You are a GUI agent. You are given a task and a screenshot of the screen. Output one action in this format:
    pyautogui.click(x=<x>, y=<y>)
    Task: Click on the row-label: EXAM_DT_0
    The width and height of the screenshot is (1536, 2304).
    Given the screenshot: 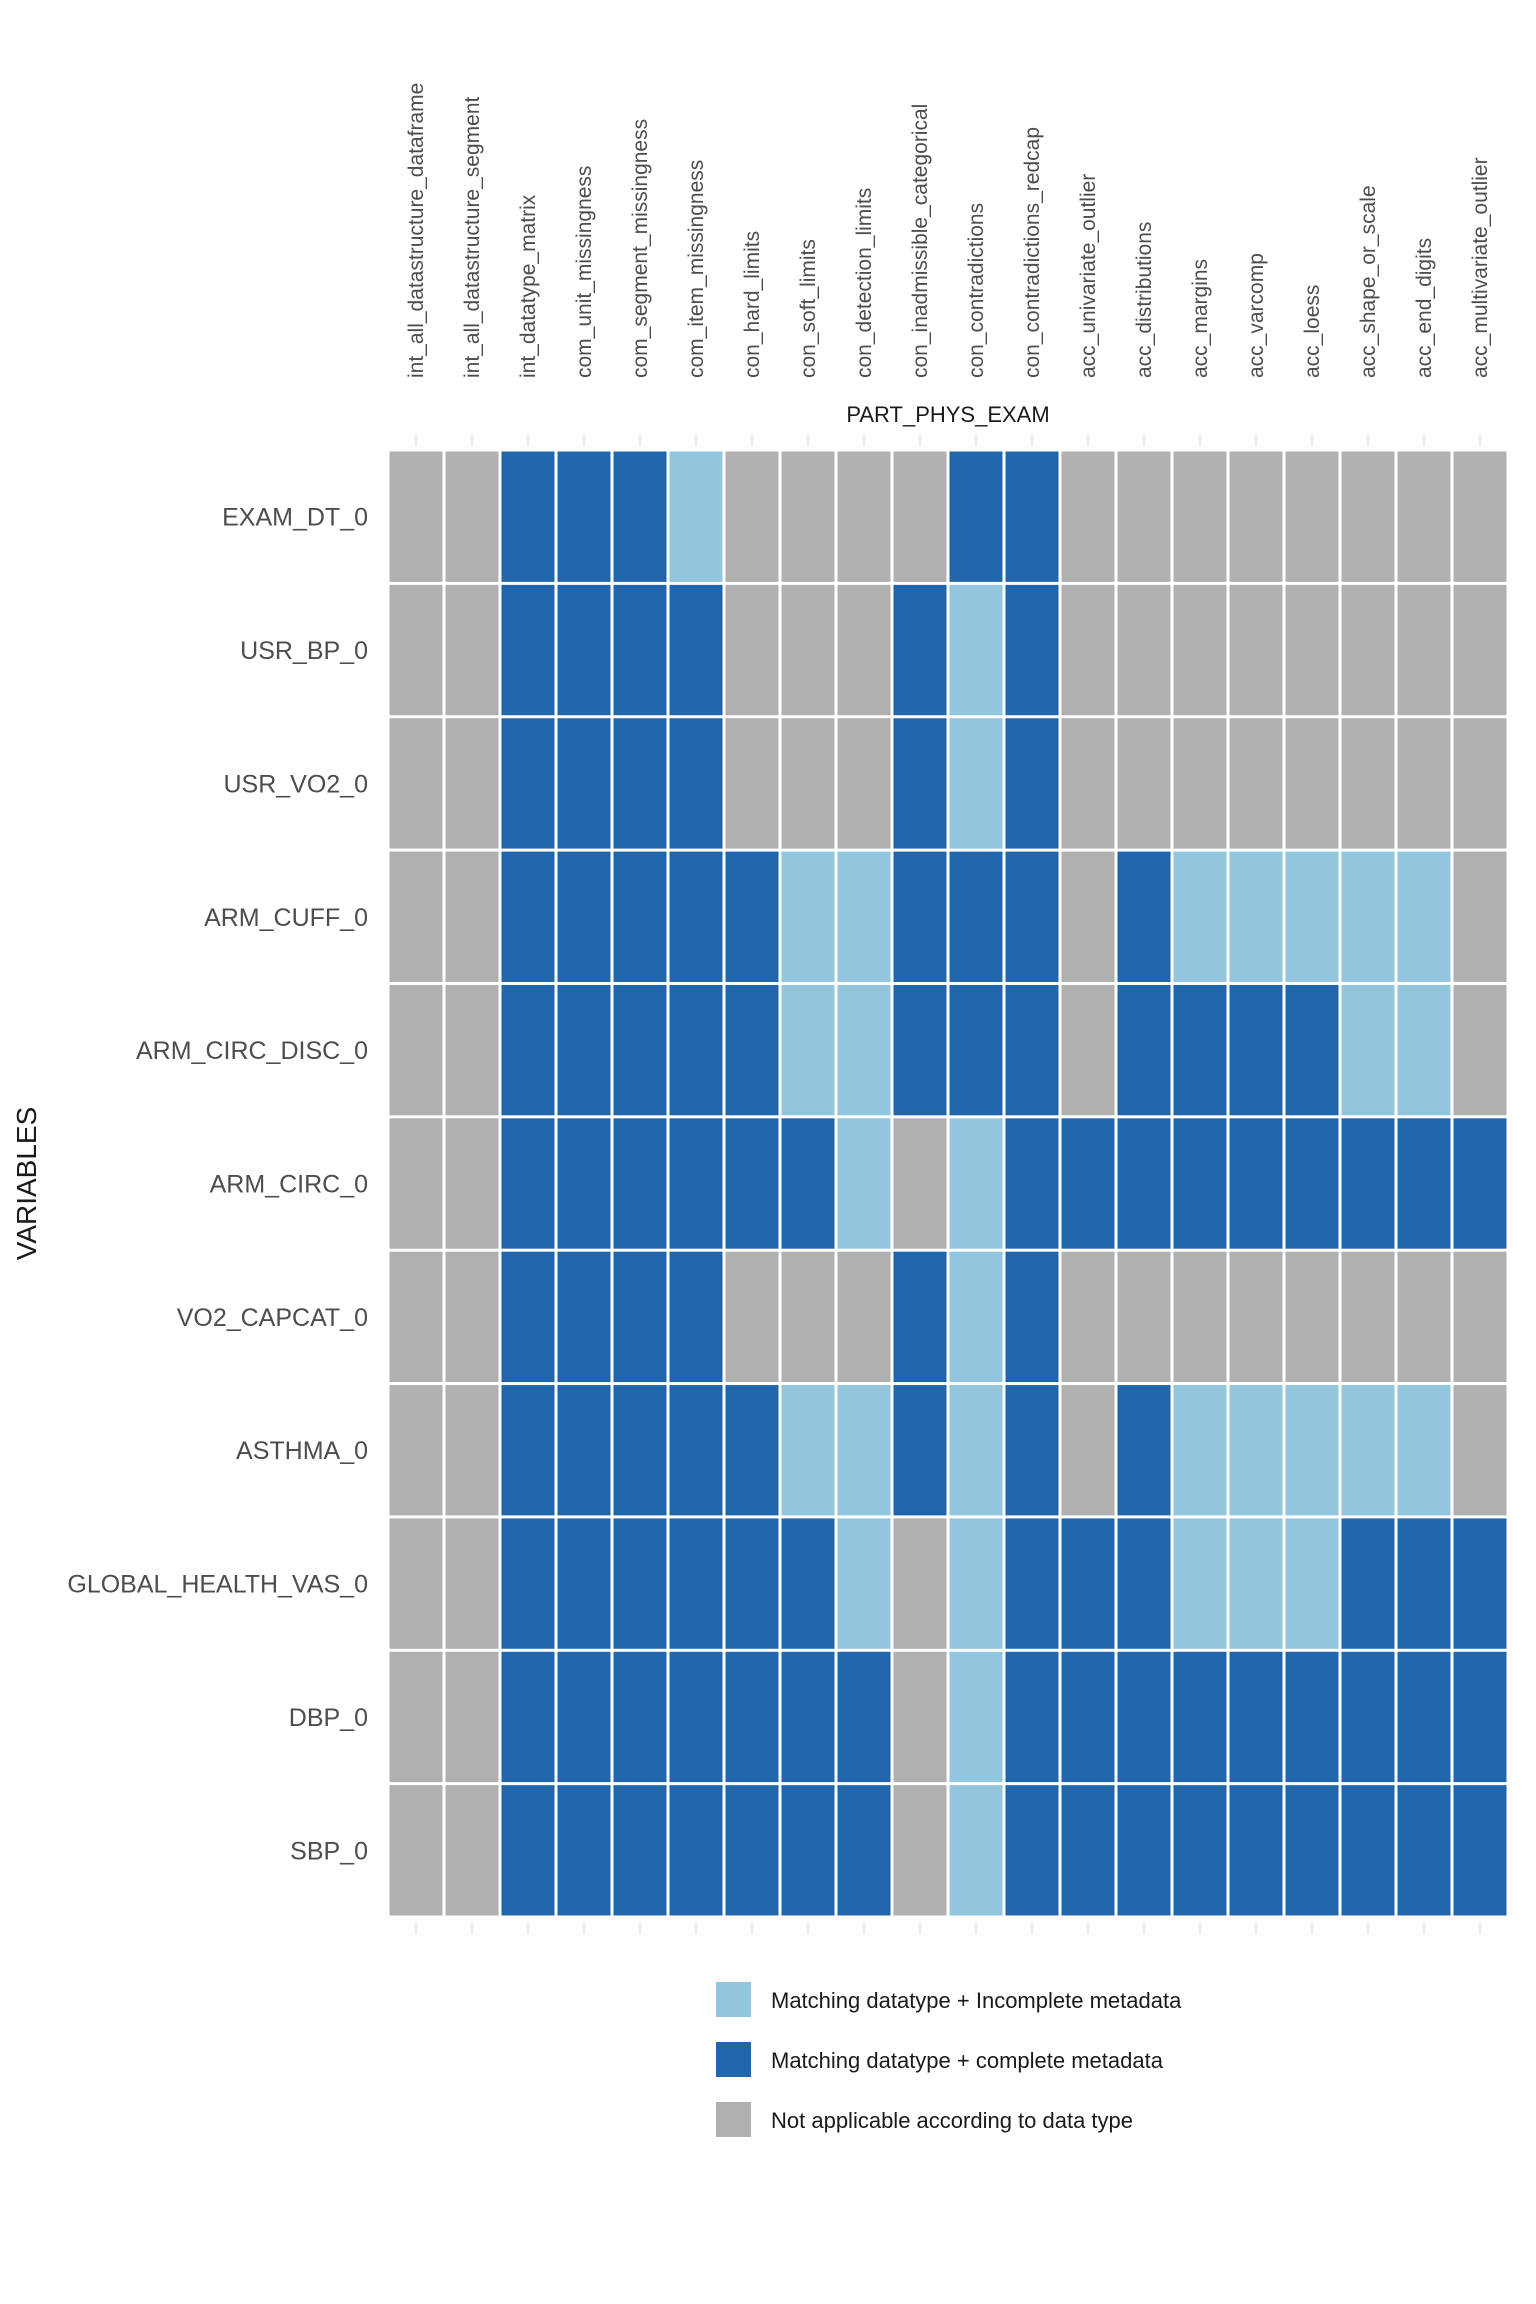 What is the action you would take?
    pyautogui.click(x=295, y=518)
    